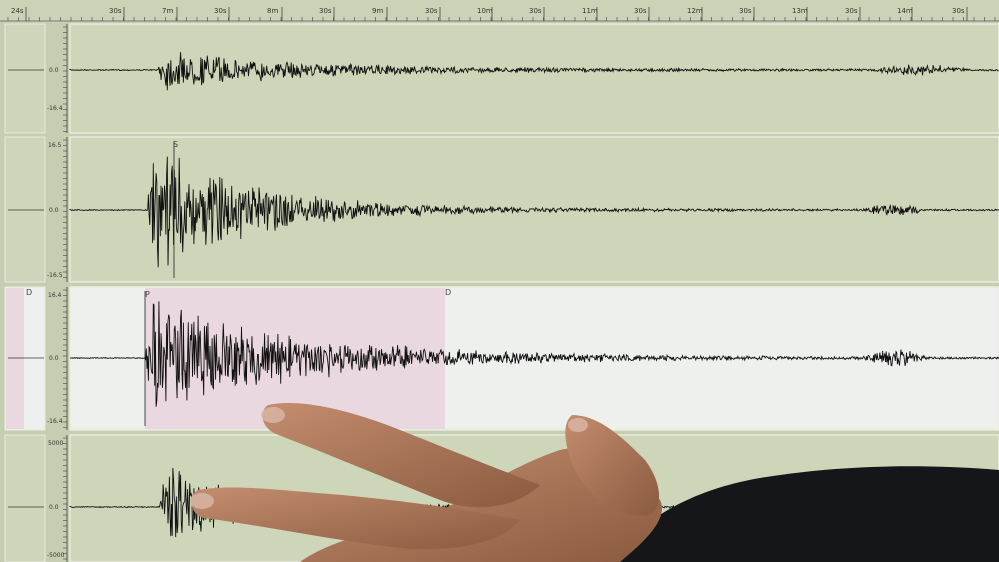 This screenshot has width=999, height=562. Describe the element at coordinates (905, 11) in the screenshot. I see `ruler-label: 14m` at that location.